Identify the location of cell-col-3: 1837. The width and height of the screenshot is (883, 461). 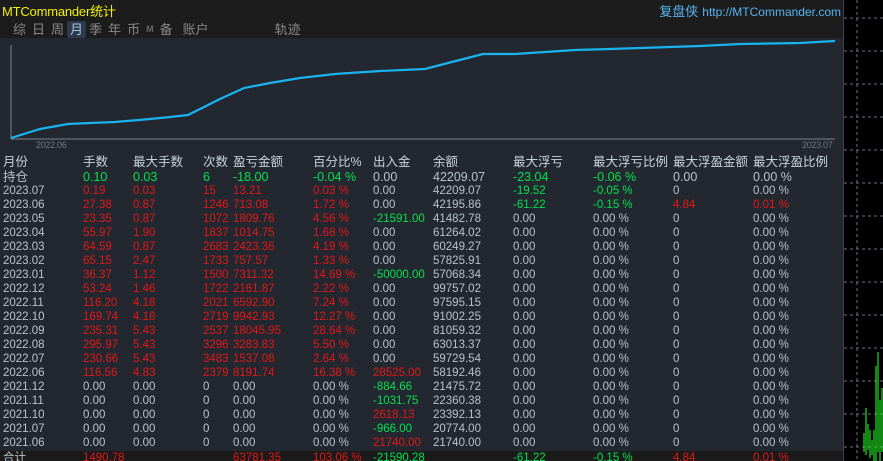
(216, 233).